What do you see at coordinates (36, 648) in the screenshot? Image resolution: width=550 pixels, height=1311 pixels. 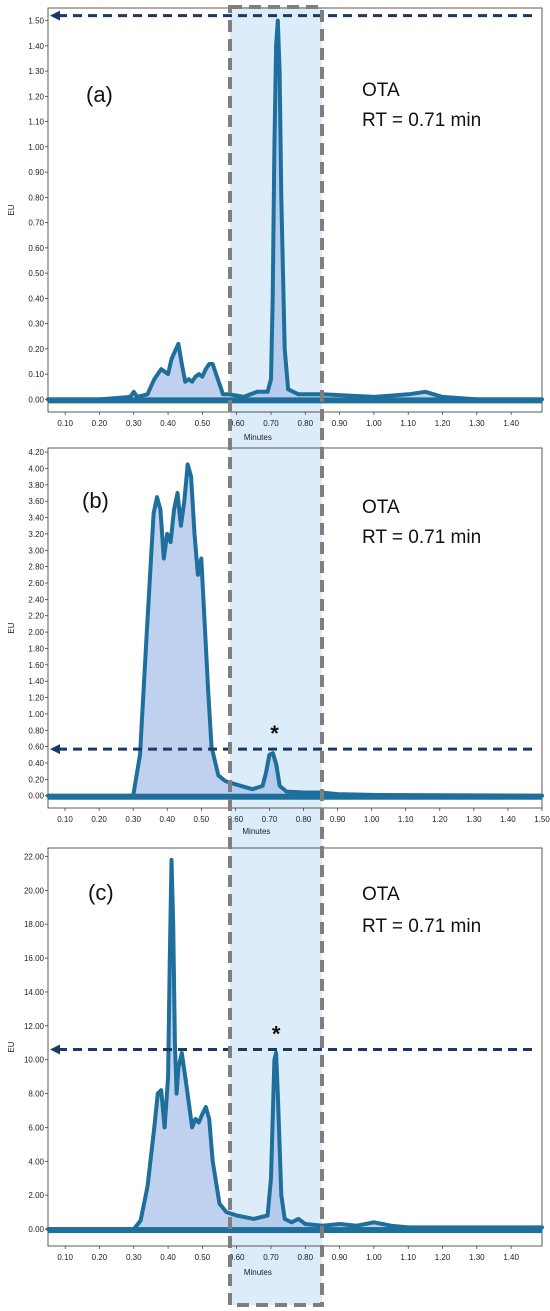 I see `y-tick-label: 1.80` at bounding box center [36, 648].